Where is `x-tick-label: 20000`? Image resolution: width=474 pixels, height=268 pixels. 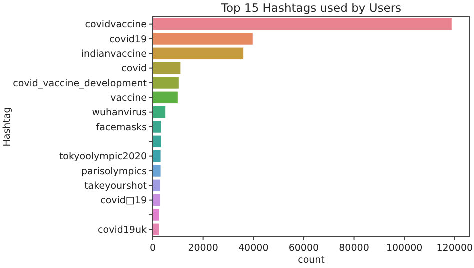
x-tick-label: 20000 is located at coordinates (203, 248).